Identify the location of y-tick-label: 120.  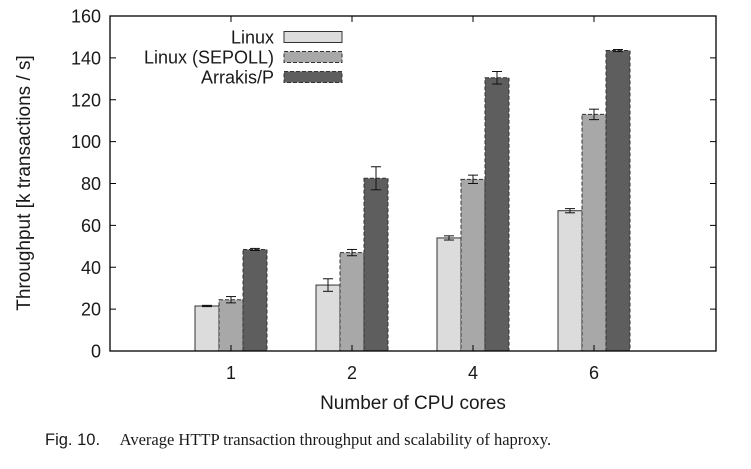
(86, 100).